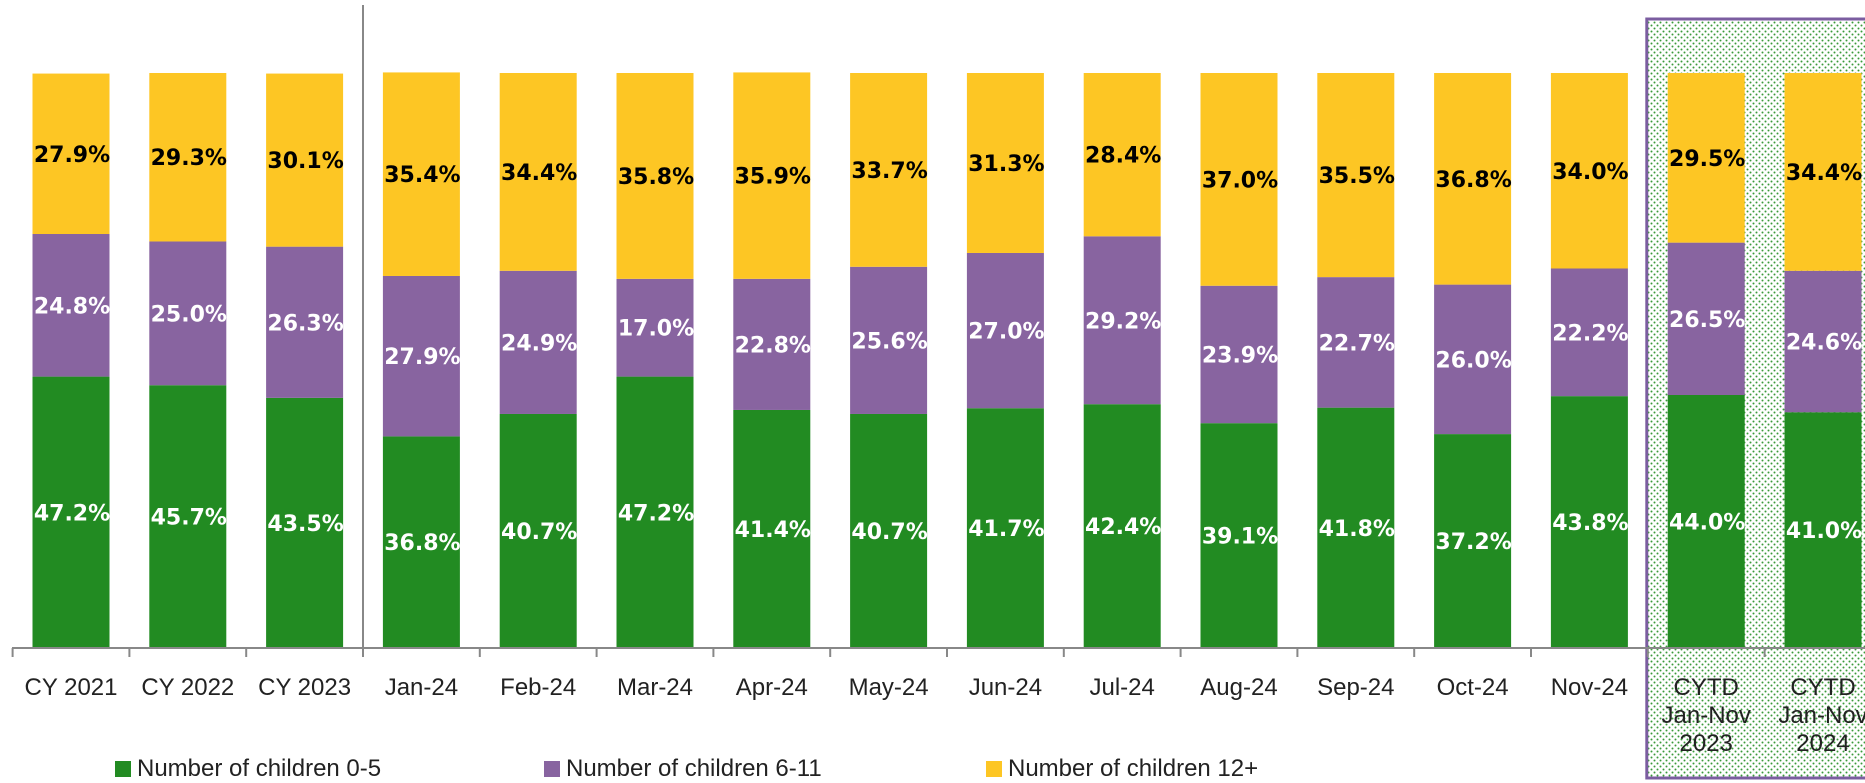 The height and width of the screenshot is (783, 1865). Describe the element at coordinates (1473, 360) in the screenshot. I see `data-label-oct-24-series-2: 26.0%` at that location.